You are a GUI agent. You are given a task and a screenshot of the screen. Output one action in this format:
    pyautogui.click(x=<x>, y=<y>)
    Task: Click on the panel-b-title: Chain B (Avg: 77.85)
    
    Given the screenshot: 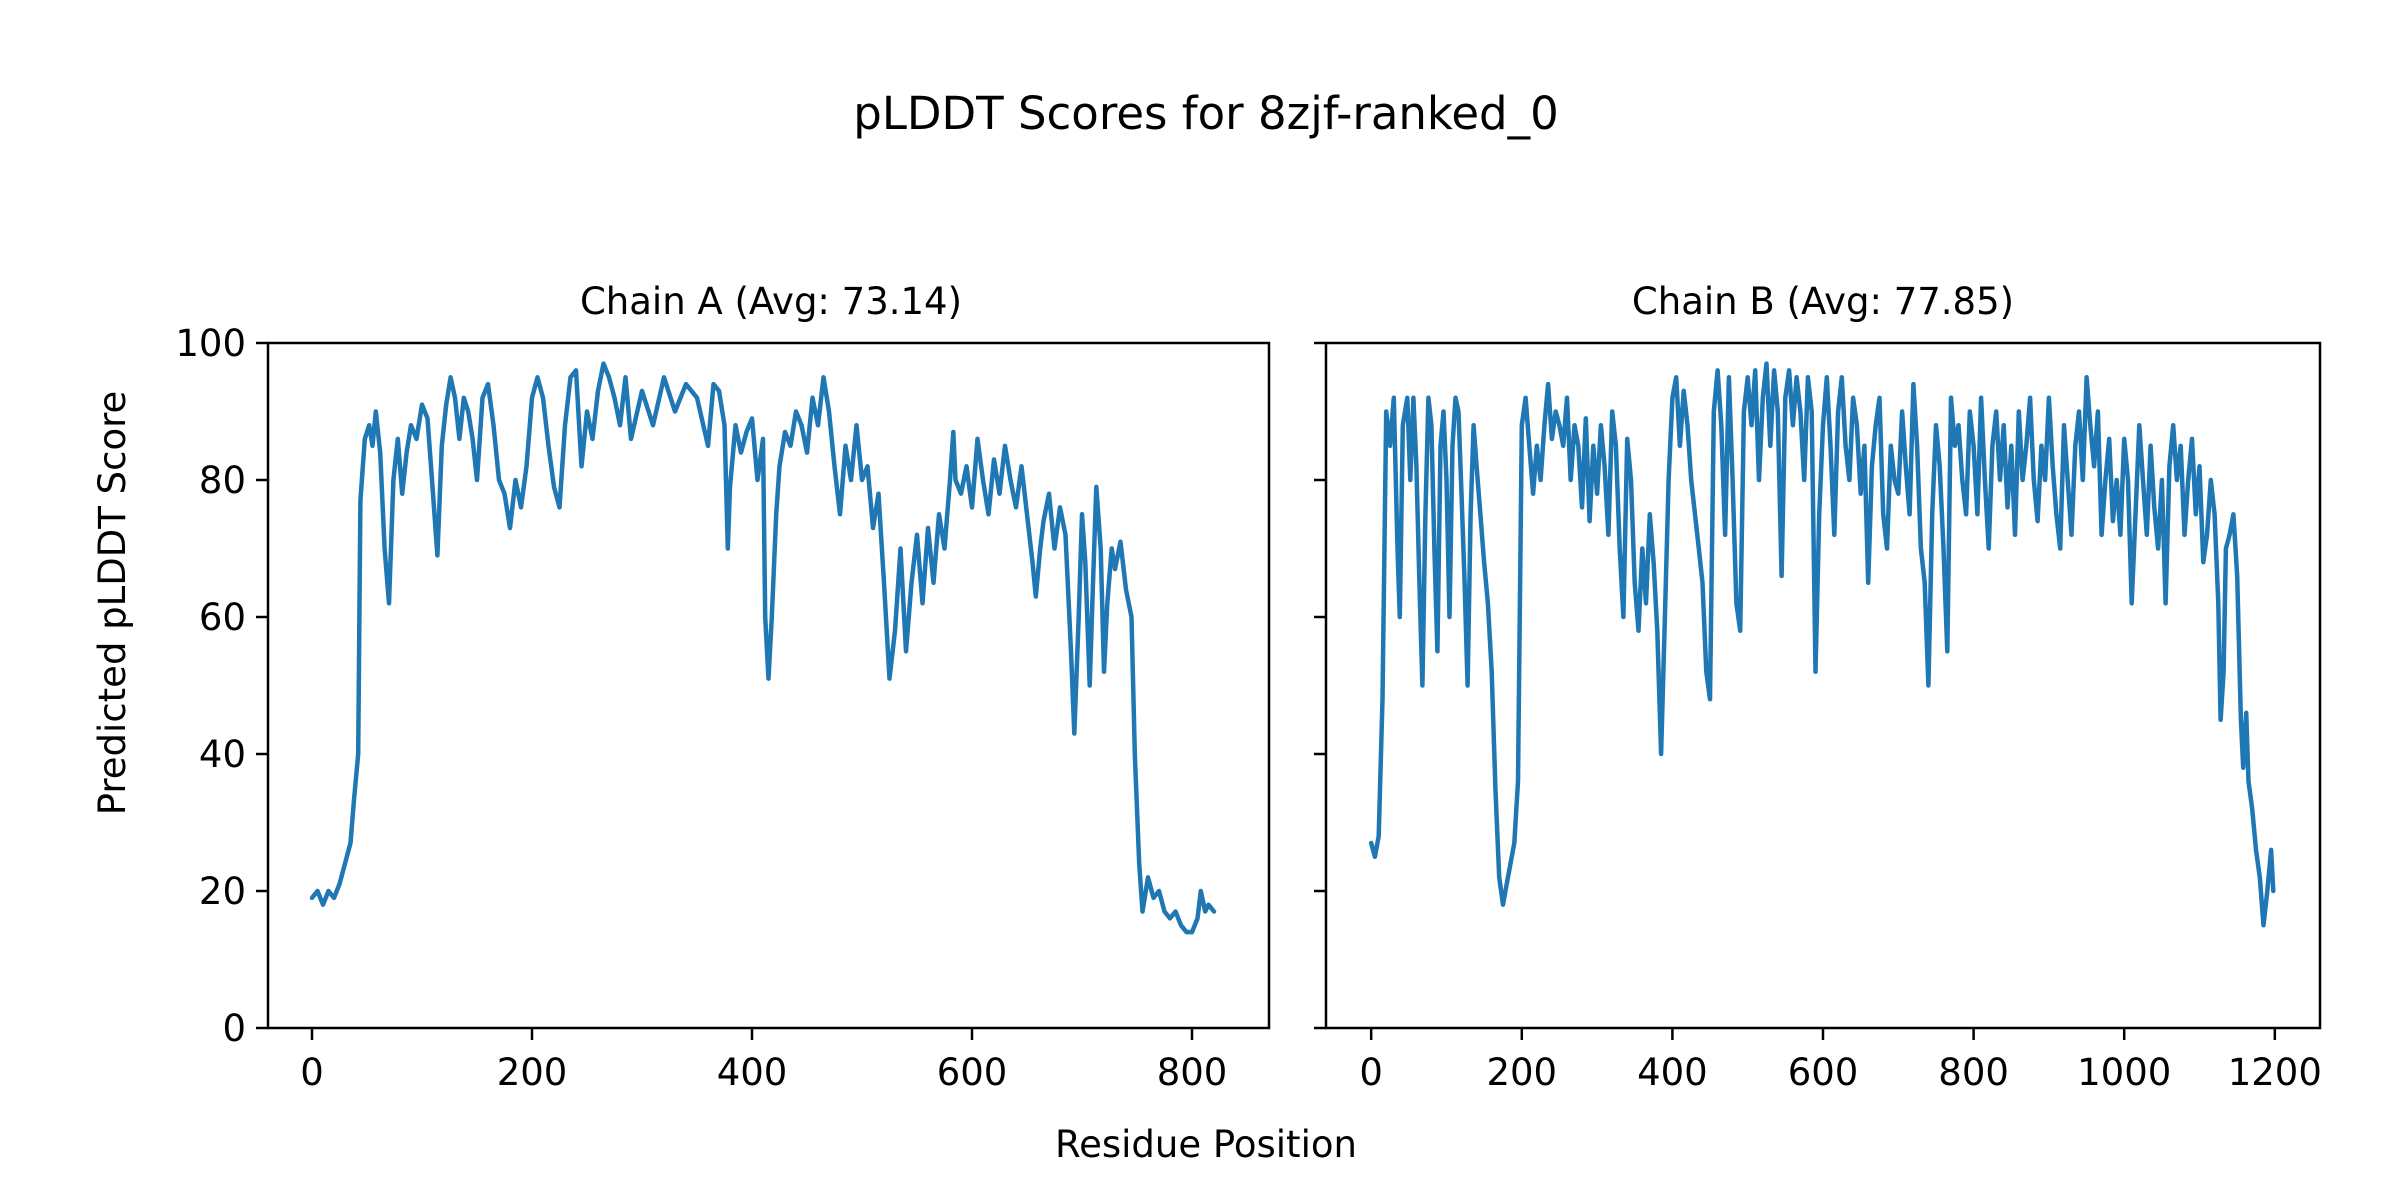 What is the action you would take?
    pyautogui.click(x=1823, y=301)
    